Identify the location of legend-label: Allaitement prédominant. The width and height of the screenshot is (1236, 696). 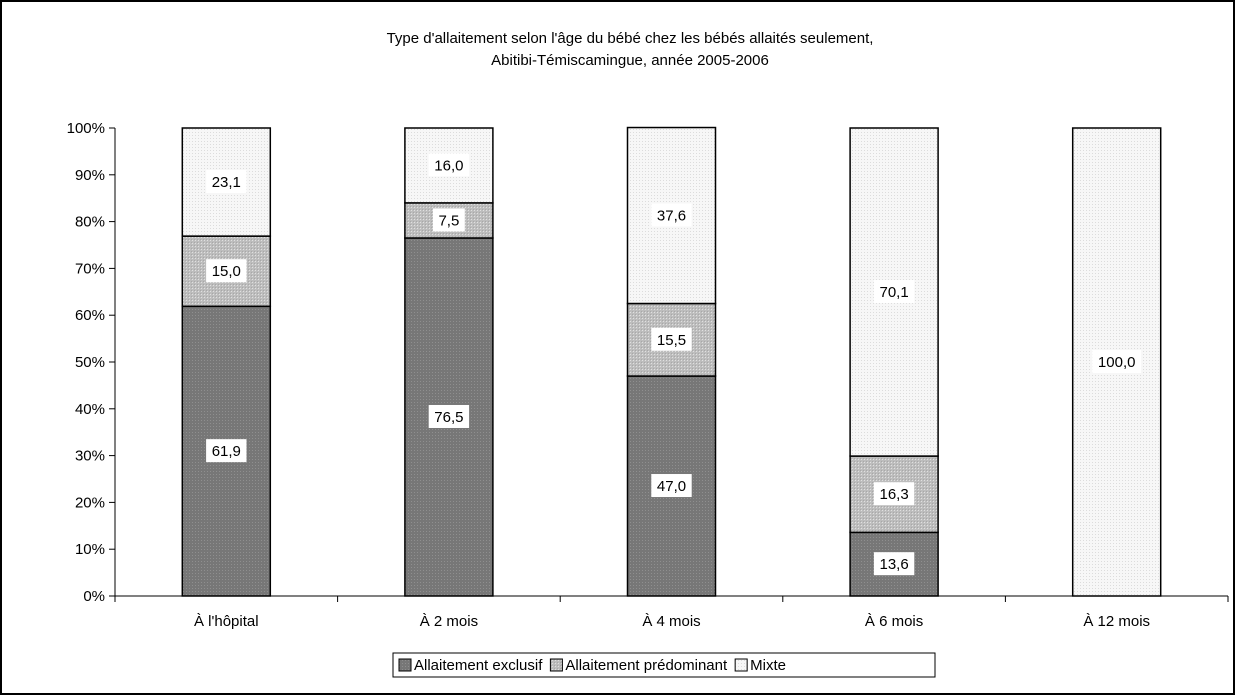
(646, 665).